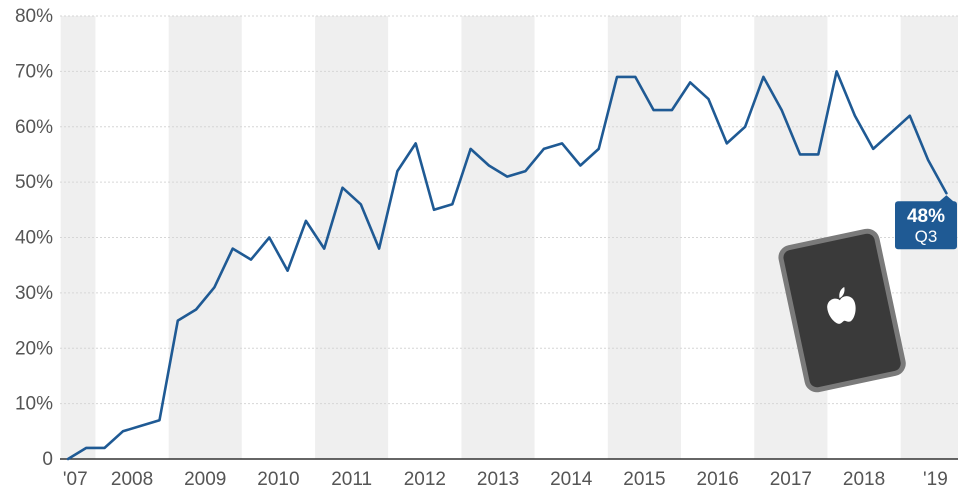 The width and height of the screenshot is (960, 494). What do you see at coordinates (75, 479) in the screenshot?
I see `x-tick-label: '07` at bounding box center [75, 479].